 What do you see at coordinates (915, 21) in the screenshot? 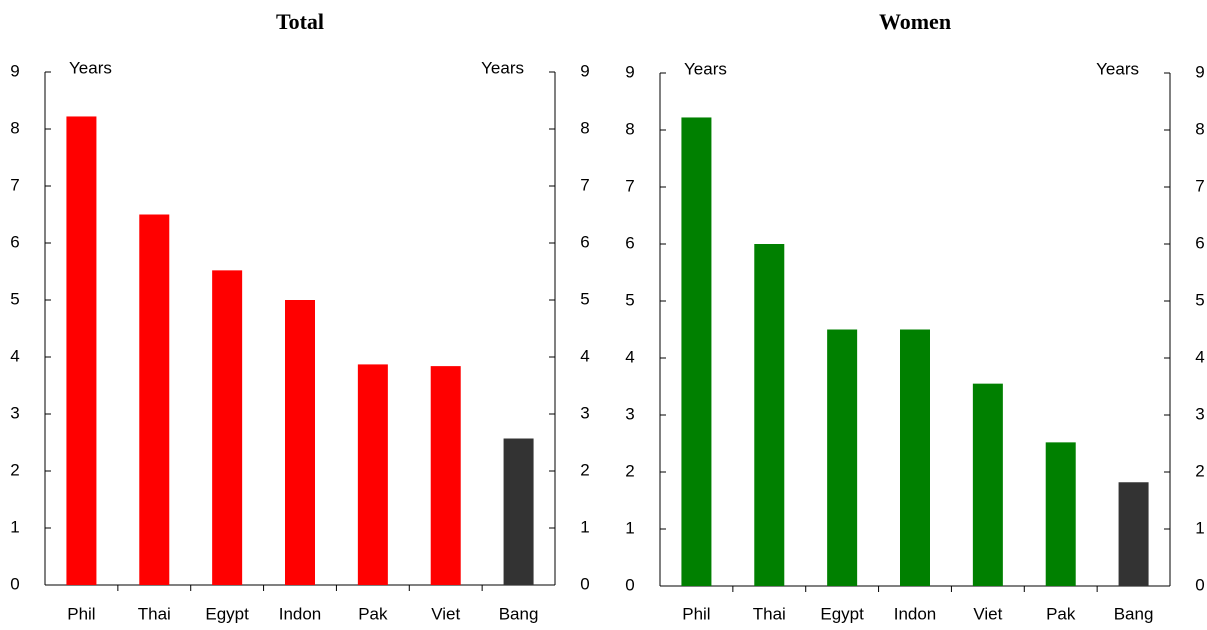
I see `chart-title: Women` at bounding box center [915, 21].